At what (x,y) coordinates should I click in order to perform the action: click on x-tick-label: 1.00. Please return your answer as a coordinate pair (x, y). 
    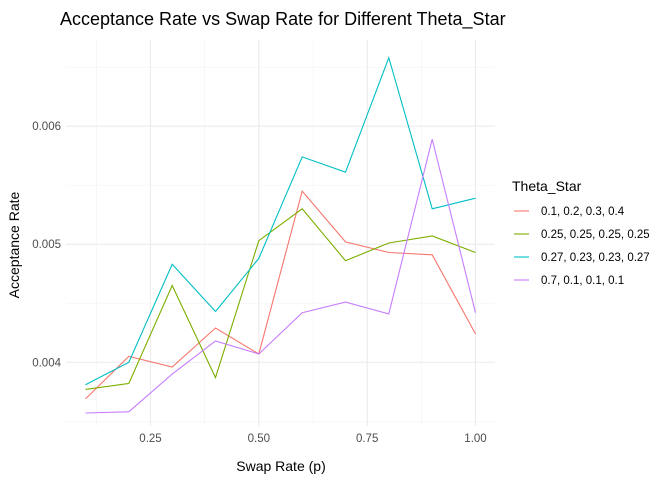
    Looking at the image, I should click on (475, 439).